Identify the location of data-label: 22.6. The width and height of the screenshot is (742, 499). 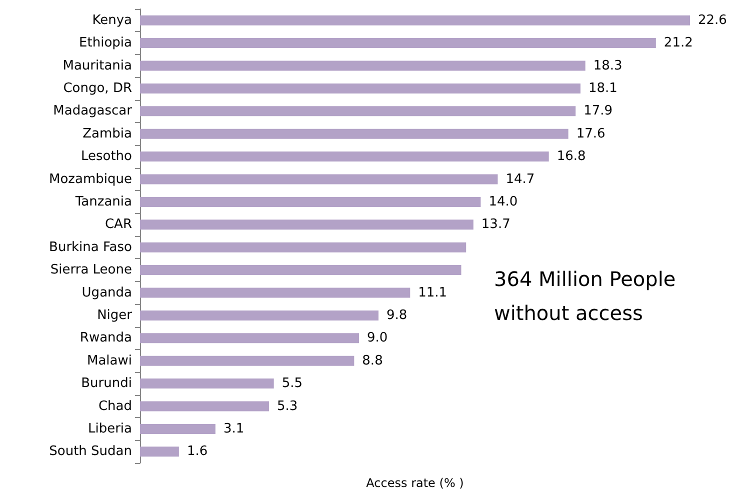
(712, 20).